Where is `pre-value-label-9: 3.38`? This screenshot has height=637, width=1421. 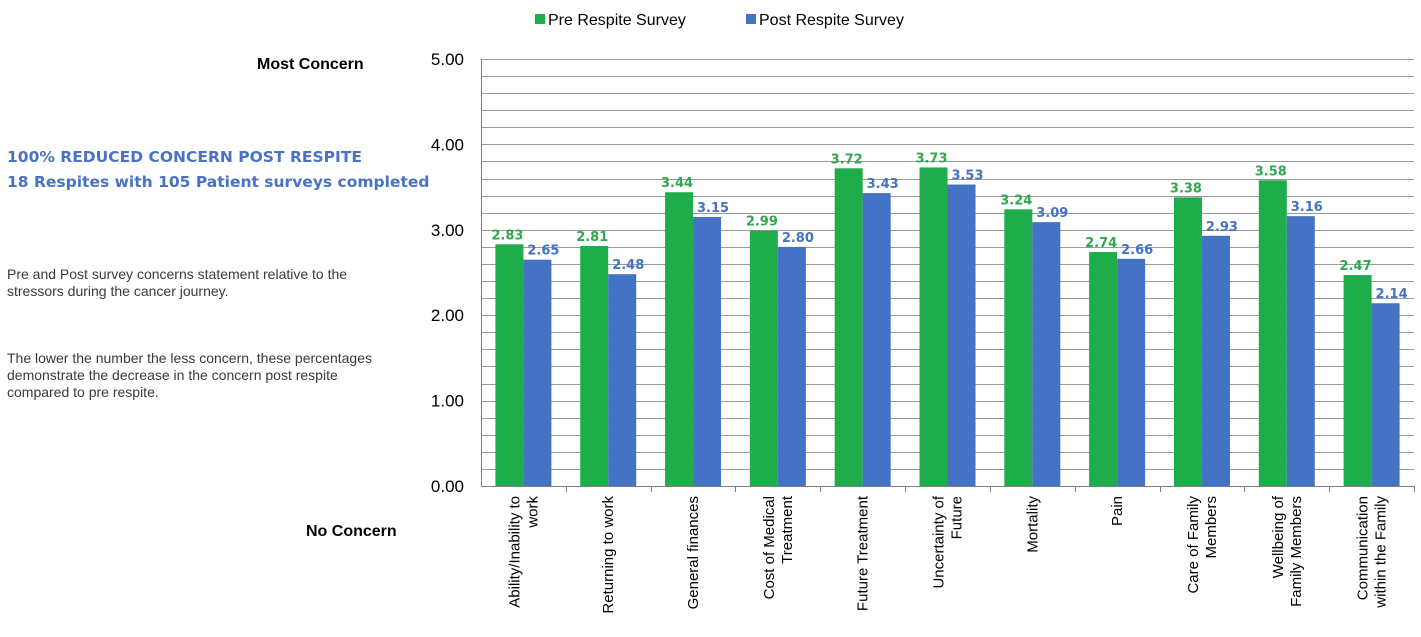 pre-value-label-9: 3.38 is located at coordinates (1186, 188).